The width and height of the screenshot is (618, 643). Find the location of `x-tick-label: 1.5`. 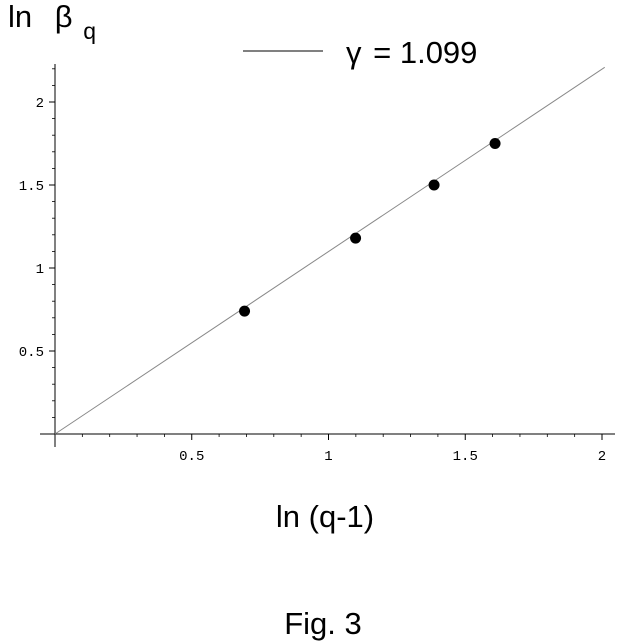

x-tick-label: 1.5 is located at coordinates (465, 457).